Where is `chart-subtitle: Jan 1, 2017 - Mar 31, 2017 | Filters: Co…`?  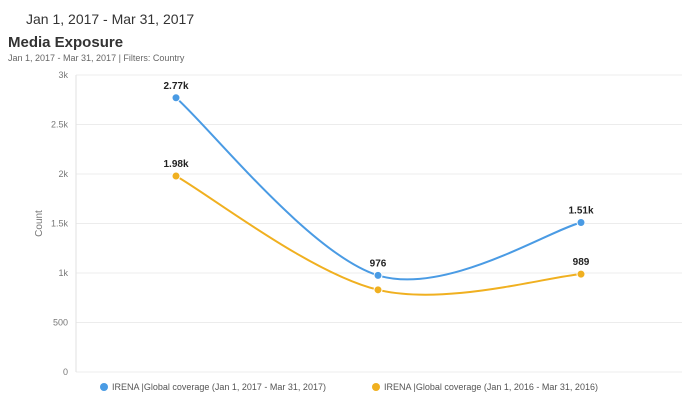
chart-subtitle: Jan 1, 2017 - Mar 31, 2017 | Filters: Co… is located at coordinates (96, 58).